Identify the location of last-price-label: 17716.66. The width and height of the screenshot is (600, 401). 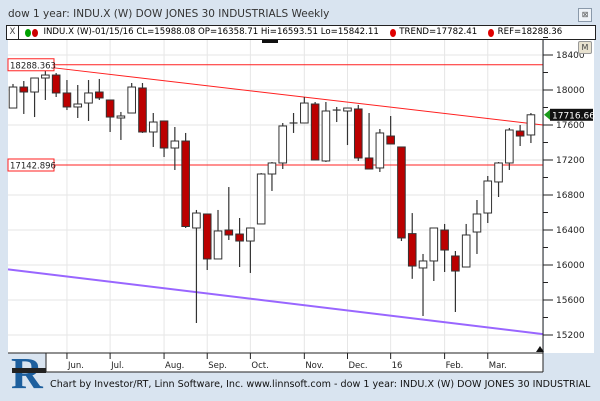
(573, 116).